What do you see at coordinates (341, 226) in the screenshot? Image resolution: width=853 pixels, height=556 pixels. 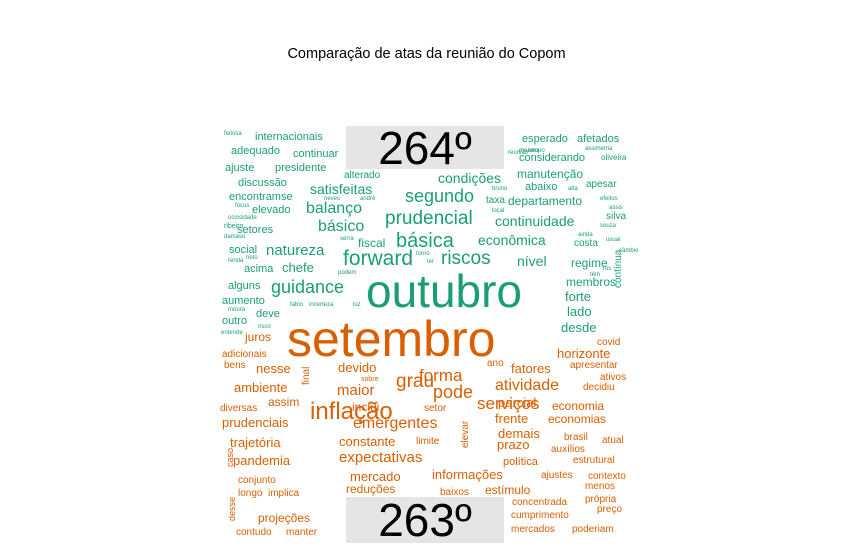 I see `word-264-8: básico` at bounding box center [341, 226].